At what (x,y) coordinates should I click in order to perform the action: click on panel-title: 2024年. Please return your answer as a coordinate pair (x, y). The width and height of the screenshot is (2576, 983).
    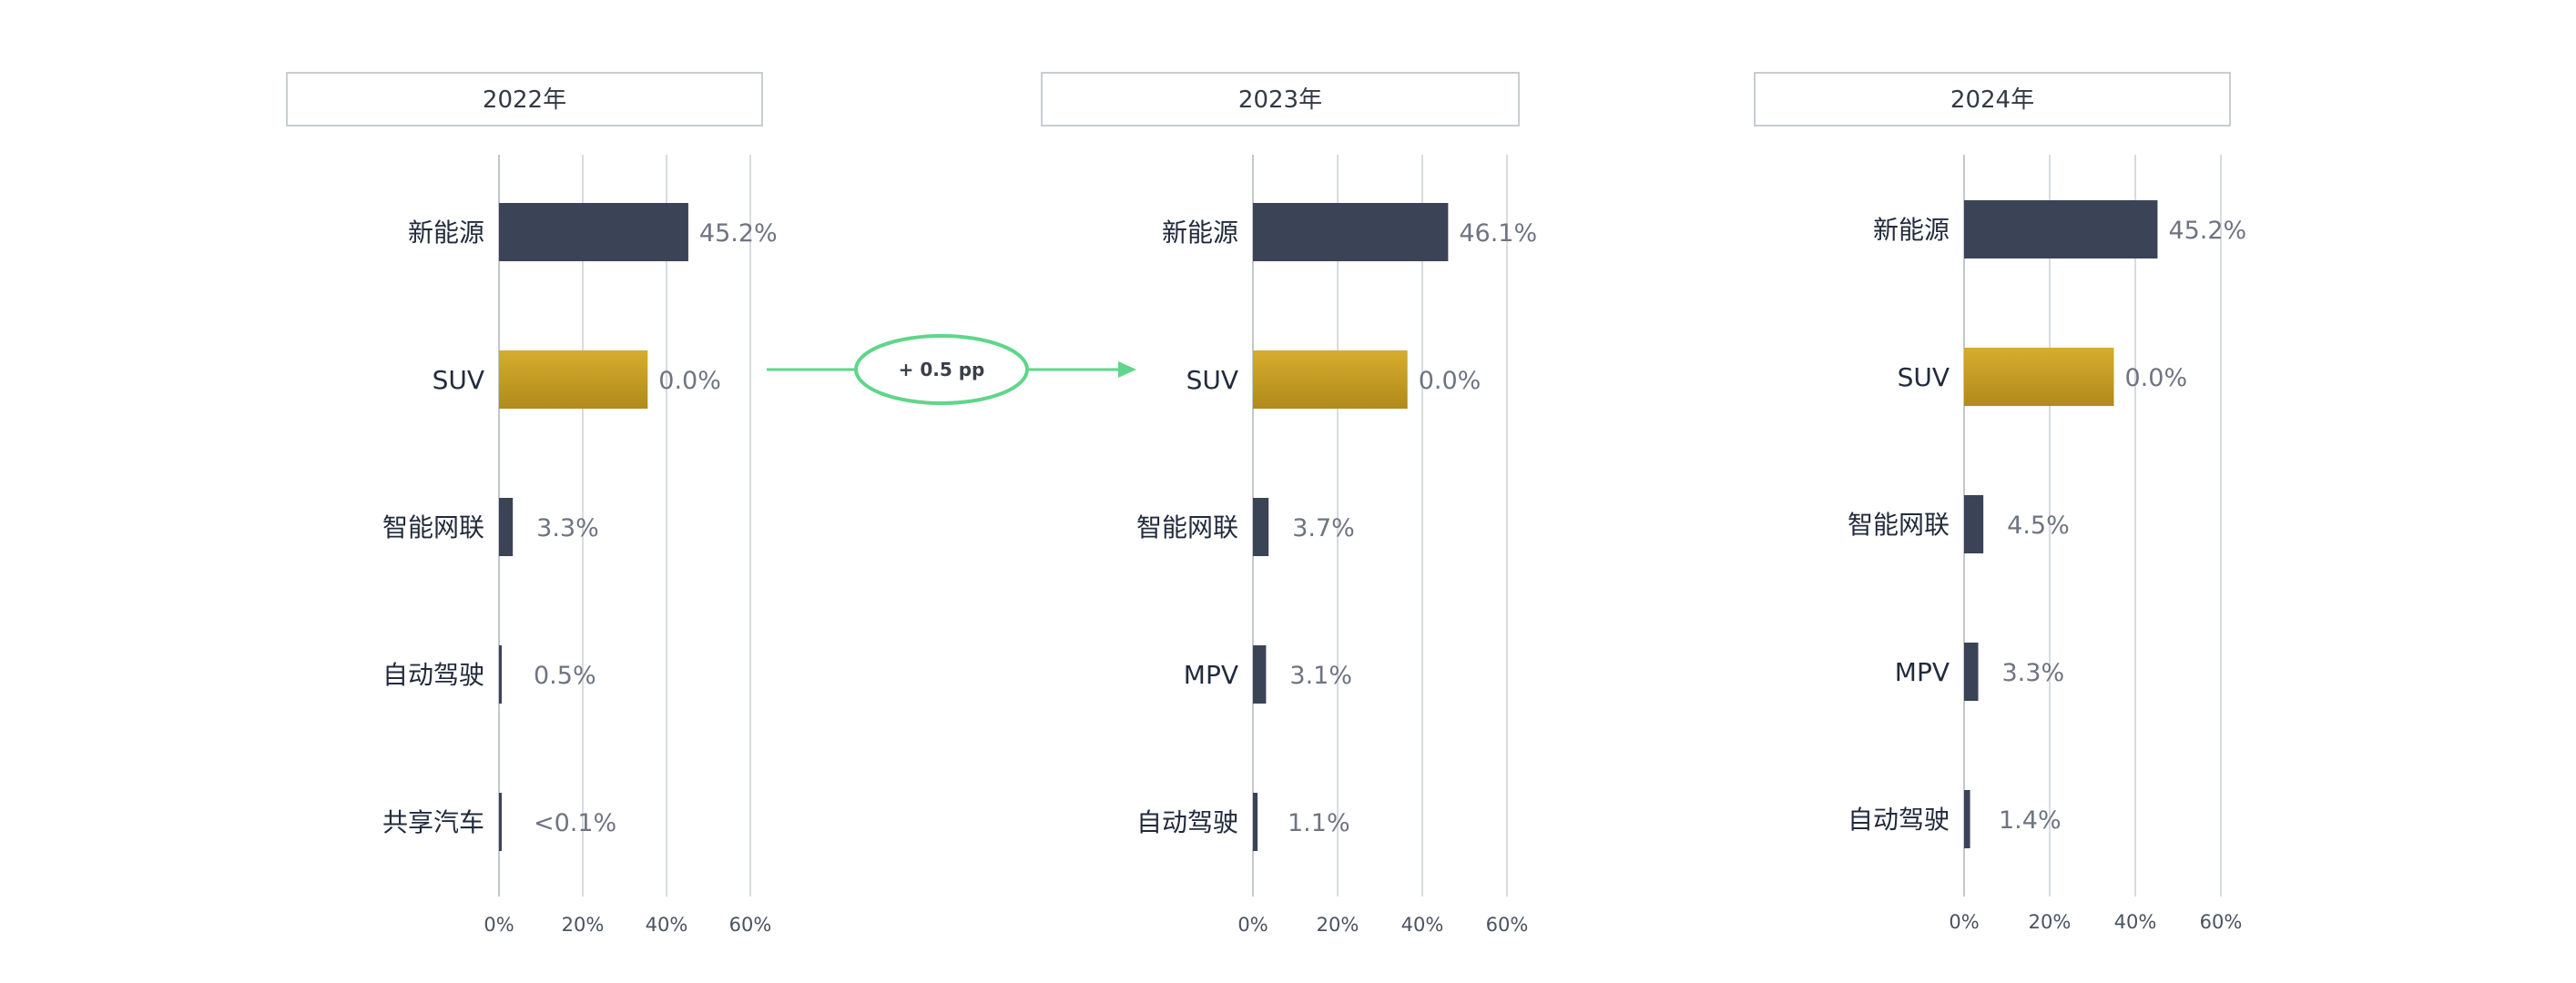
    Looking at the image, I should click on (1992, 100).